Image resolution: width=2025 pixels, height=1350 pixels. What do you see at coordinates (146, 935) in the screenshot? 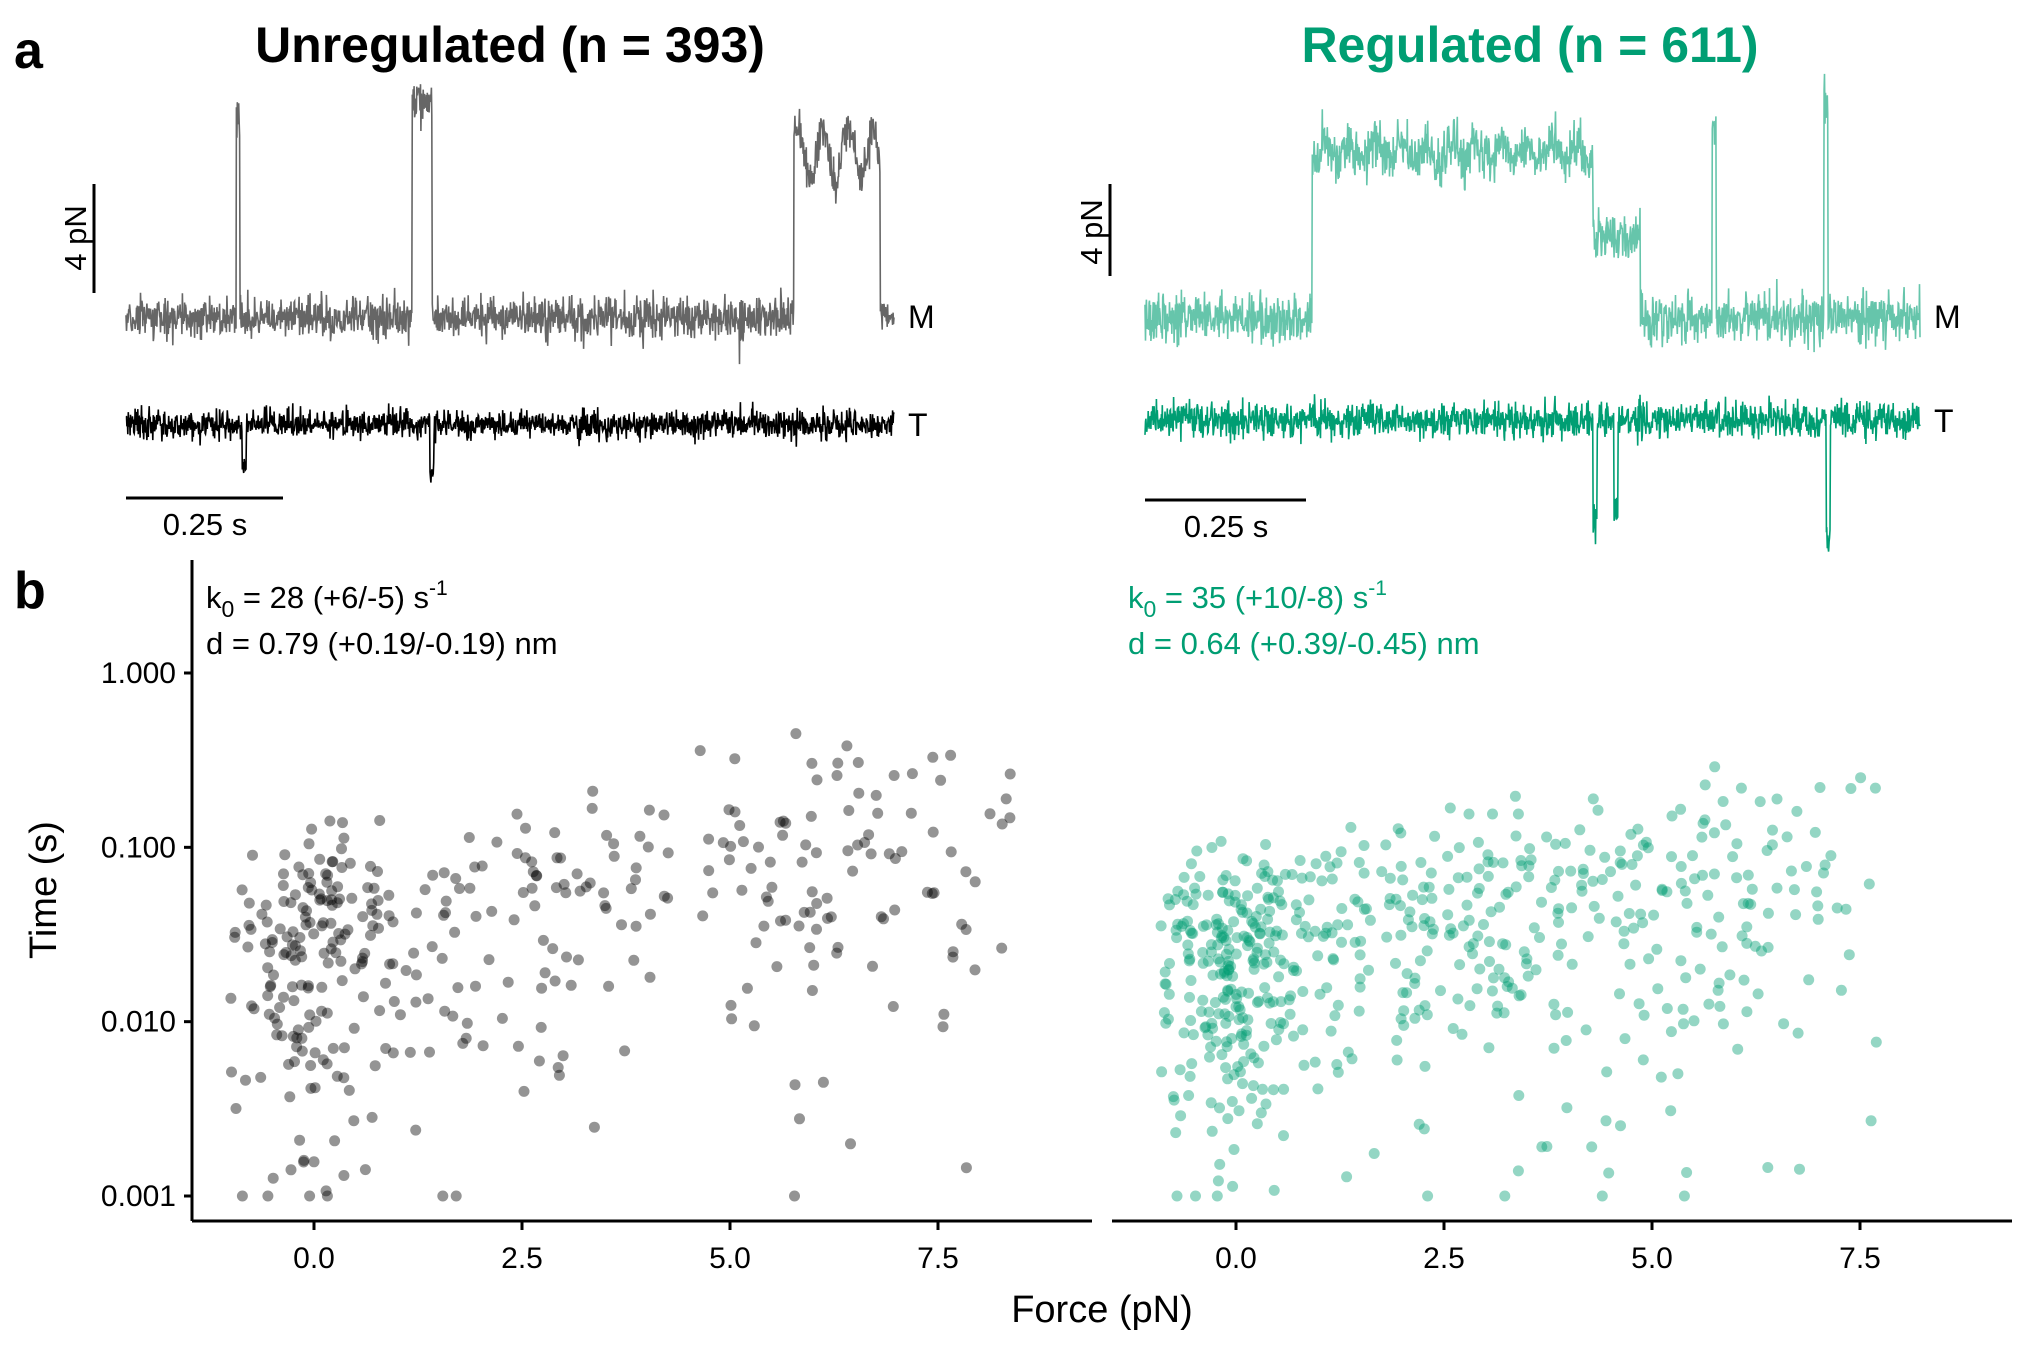
I see `y-ticks: 0.001 0.010 0.100 1.000` at bounding box center [146, 935].